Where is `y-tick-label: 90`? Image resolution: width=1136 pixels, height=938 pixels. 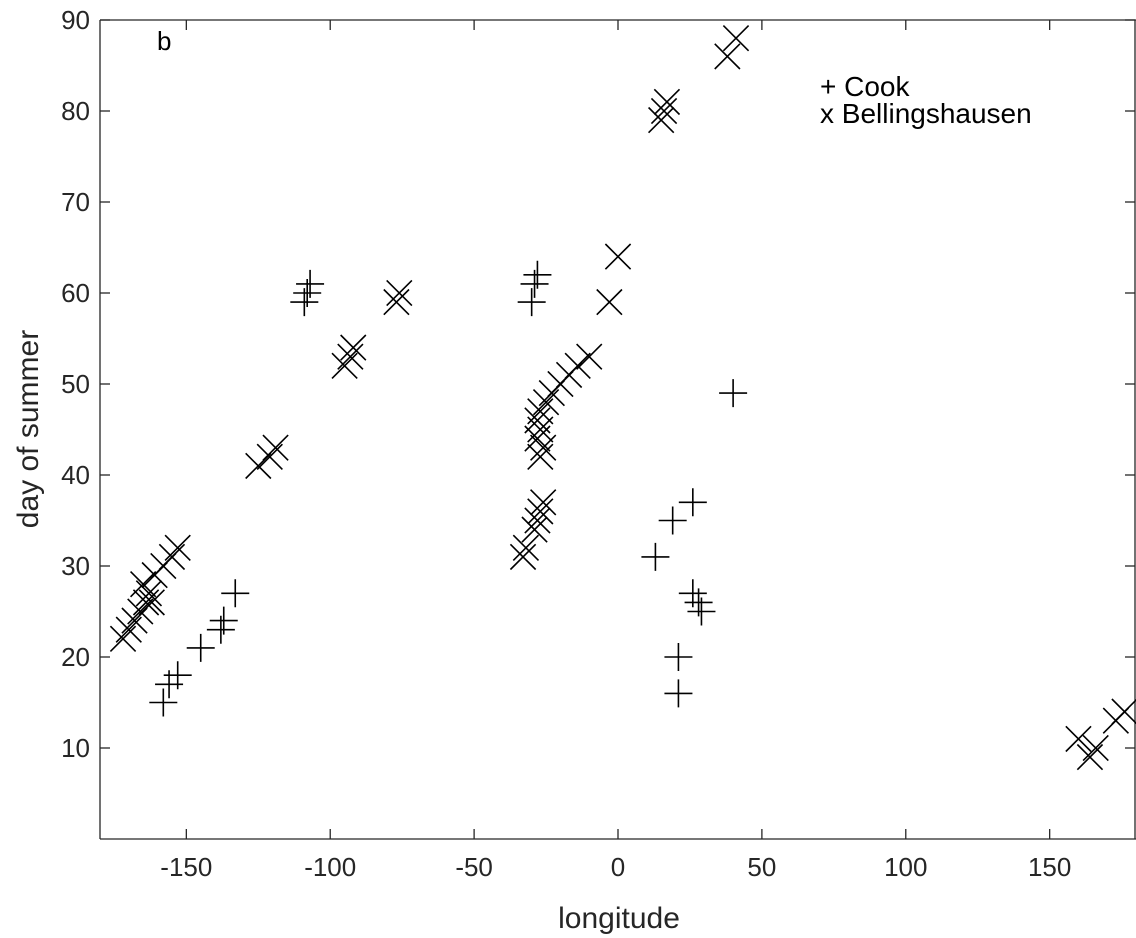
y-tick-label: 90 is located at coordinates (75, 20).